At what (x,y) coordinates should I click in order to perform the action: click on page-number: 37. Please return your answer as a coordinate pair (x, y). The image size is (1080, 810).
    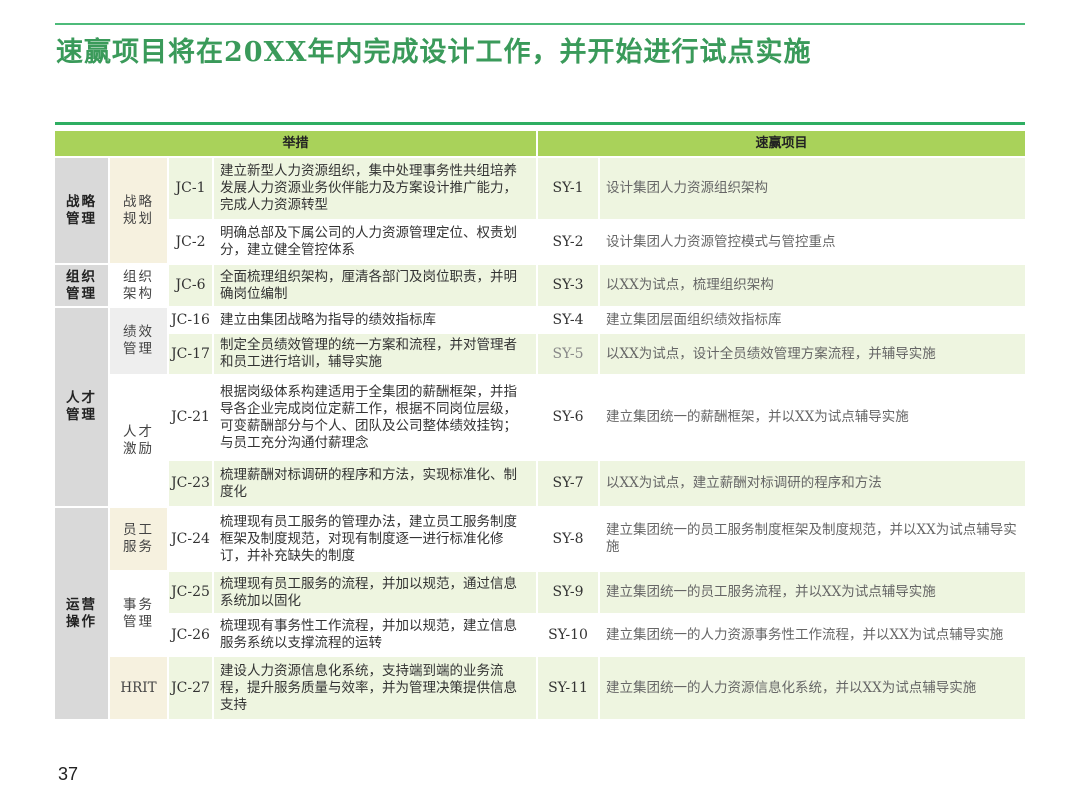
    Looking at the image, I should click on (68, 774).